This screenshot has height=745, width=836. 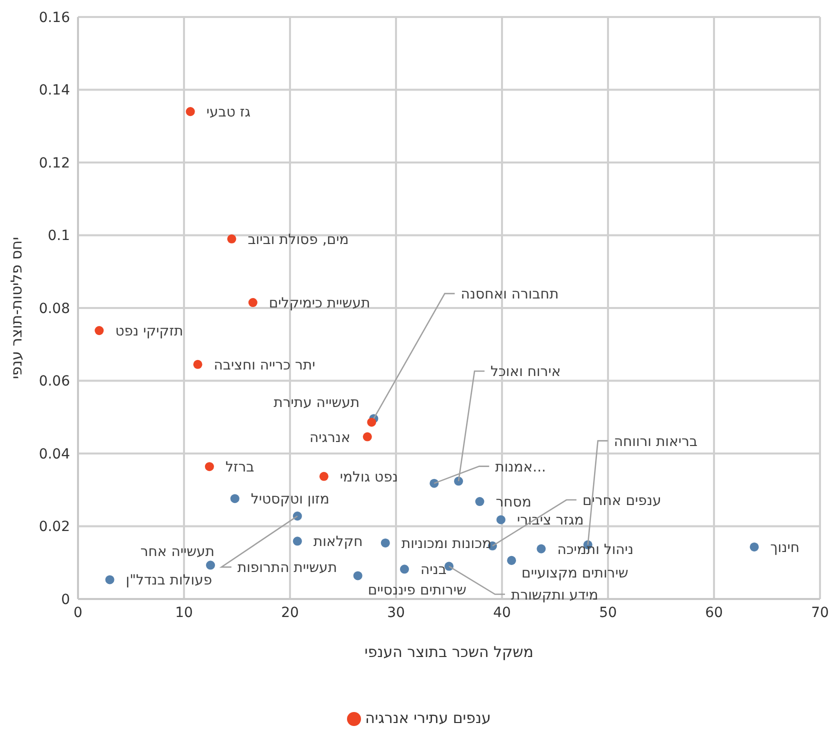 I want to click on x-tick-label: 40, so click(x=502, y=612).